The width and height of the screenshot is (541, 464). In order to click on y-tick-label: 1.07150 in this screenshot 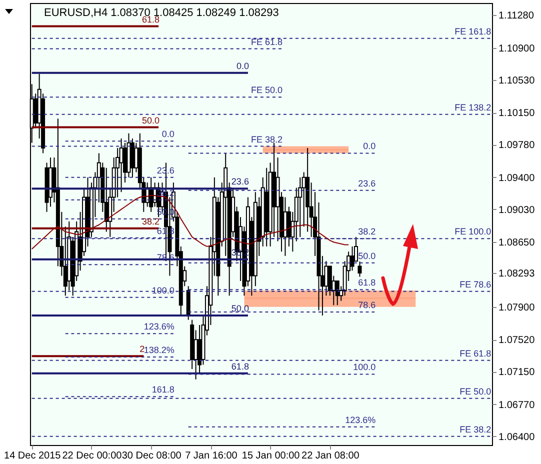, I will do `click(517, 372)`.